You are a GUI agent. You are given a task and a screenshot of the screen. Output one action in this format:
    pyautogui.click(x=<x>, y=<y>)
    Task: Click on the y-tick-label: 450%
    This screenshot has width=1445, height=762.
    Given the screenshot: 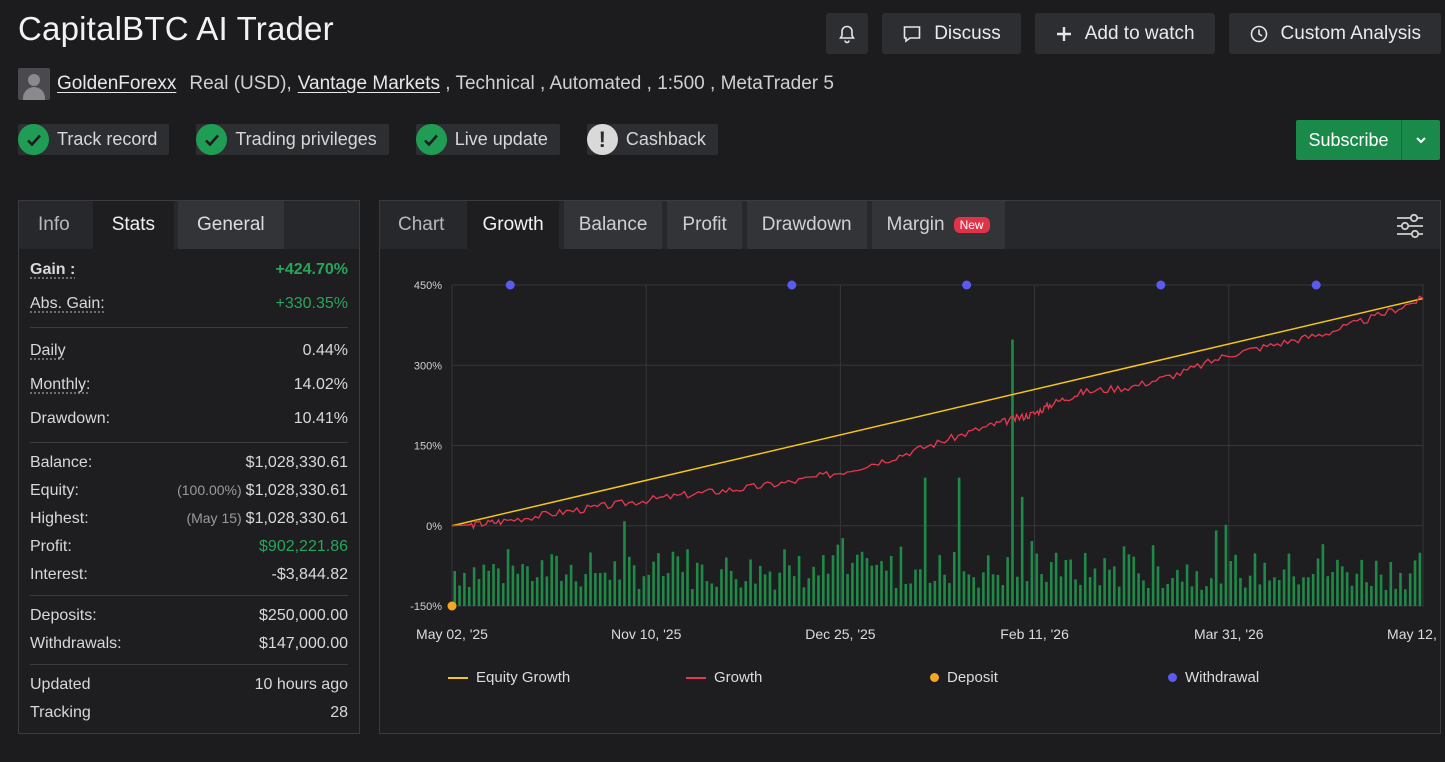 What is the action you would take?
    pyautogui.click(x=428, y=286)
    